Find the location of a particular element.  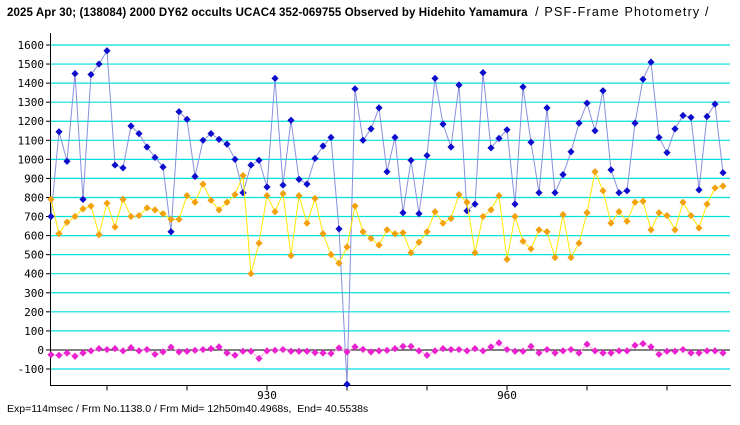

chart-title-suffix: / PSF-Frame Photometry / is located at coordinates (622, 12).